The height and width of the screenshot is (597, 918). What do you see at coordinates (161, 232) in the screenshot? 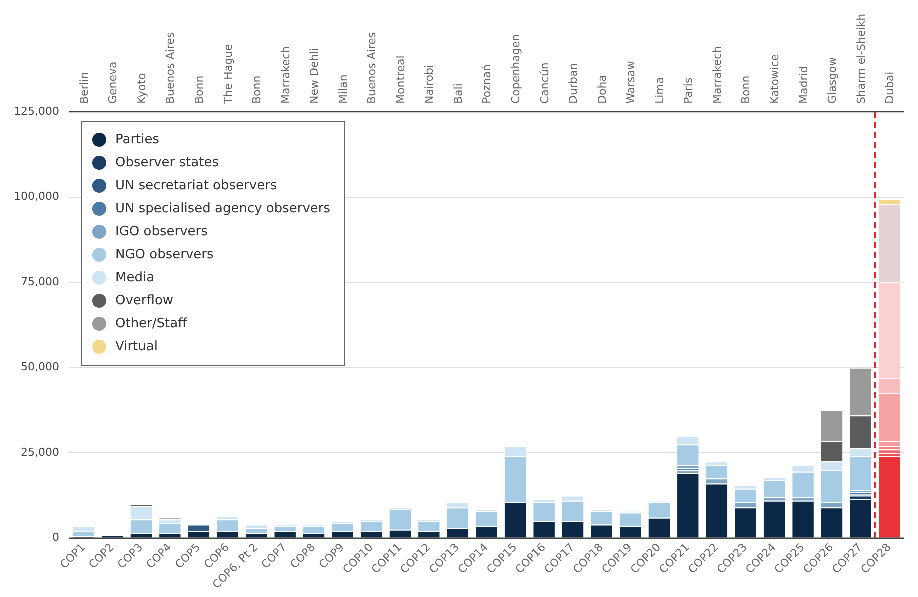
I see `legend-label: IGO observers` at bounding box center [161, 232].